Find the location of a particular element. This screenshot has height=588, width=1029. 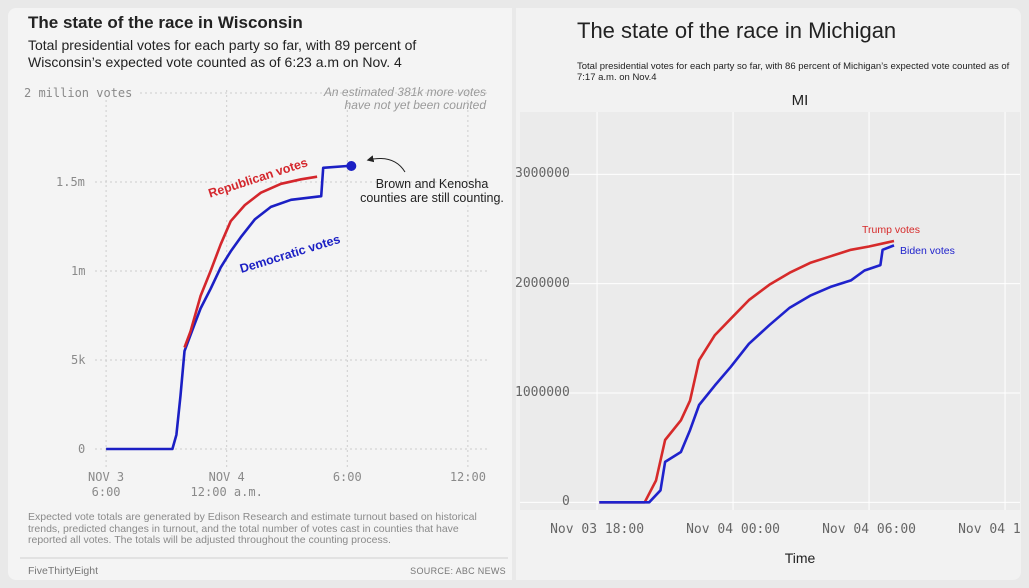

x-tick-label: NOV 4 12:00 a.m. is located at coordinates (226, 484).